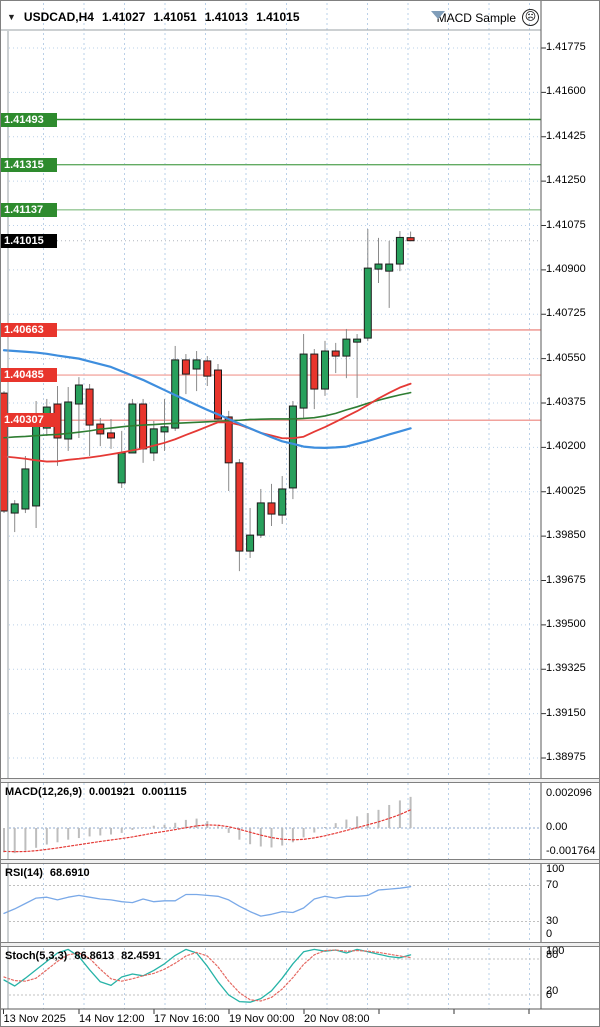 The height and width of the screenshot is (1027, 600). What do you see at coordinates (337, 1019) in the screenshot?
I see `time-tick-label: 20 Nov 08:00` at bounding box center [337, 1019].